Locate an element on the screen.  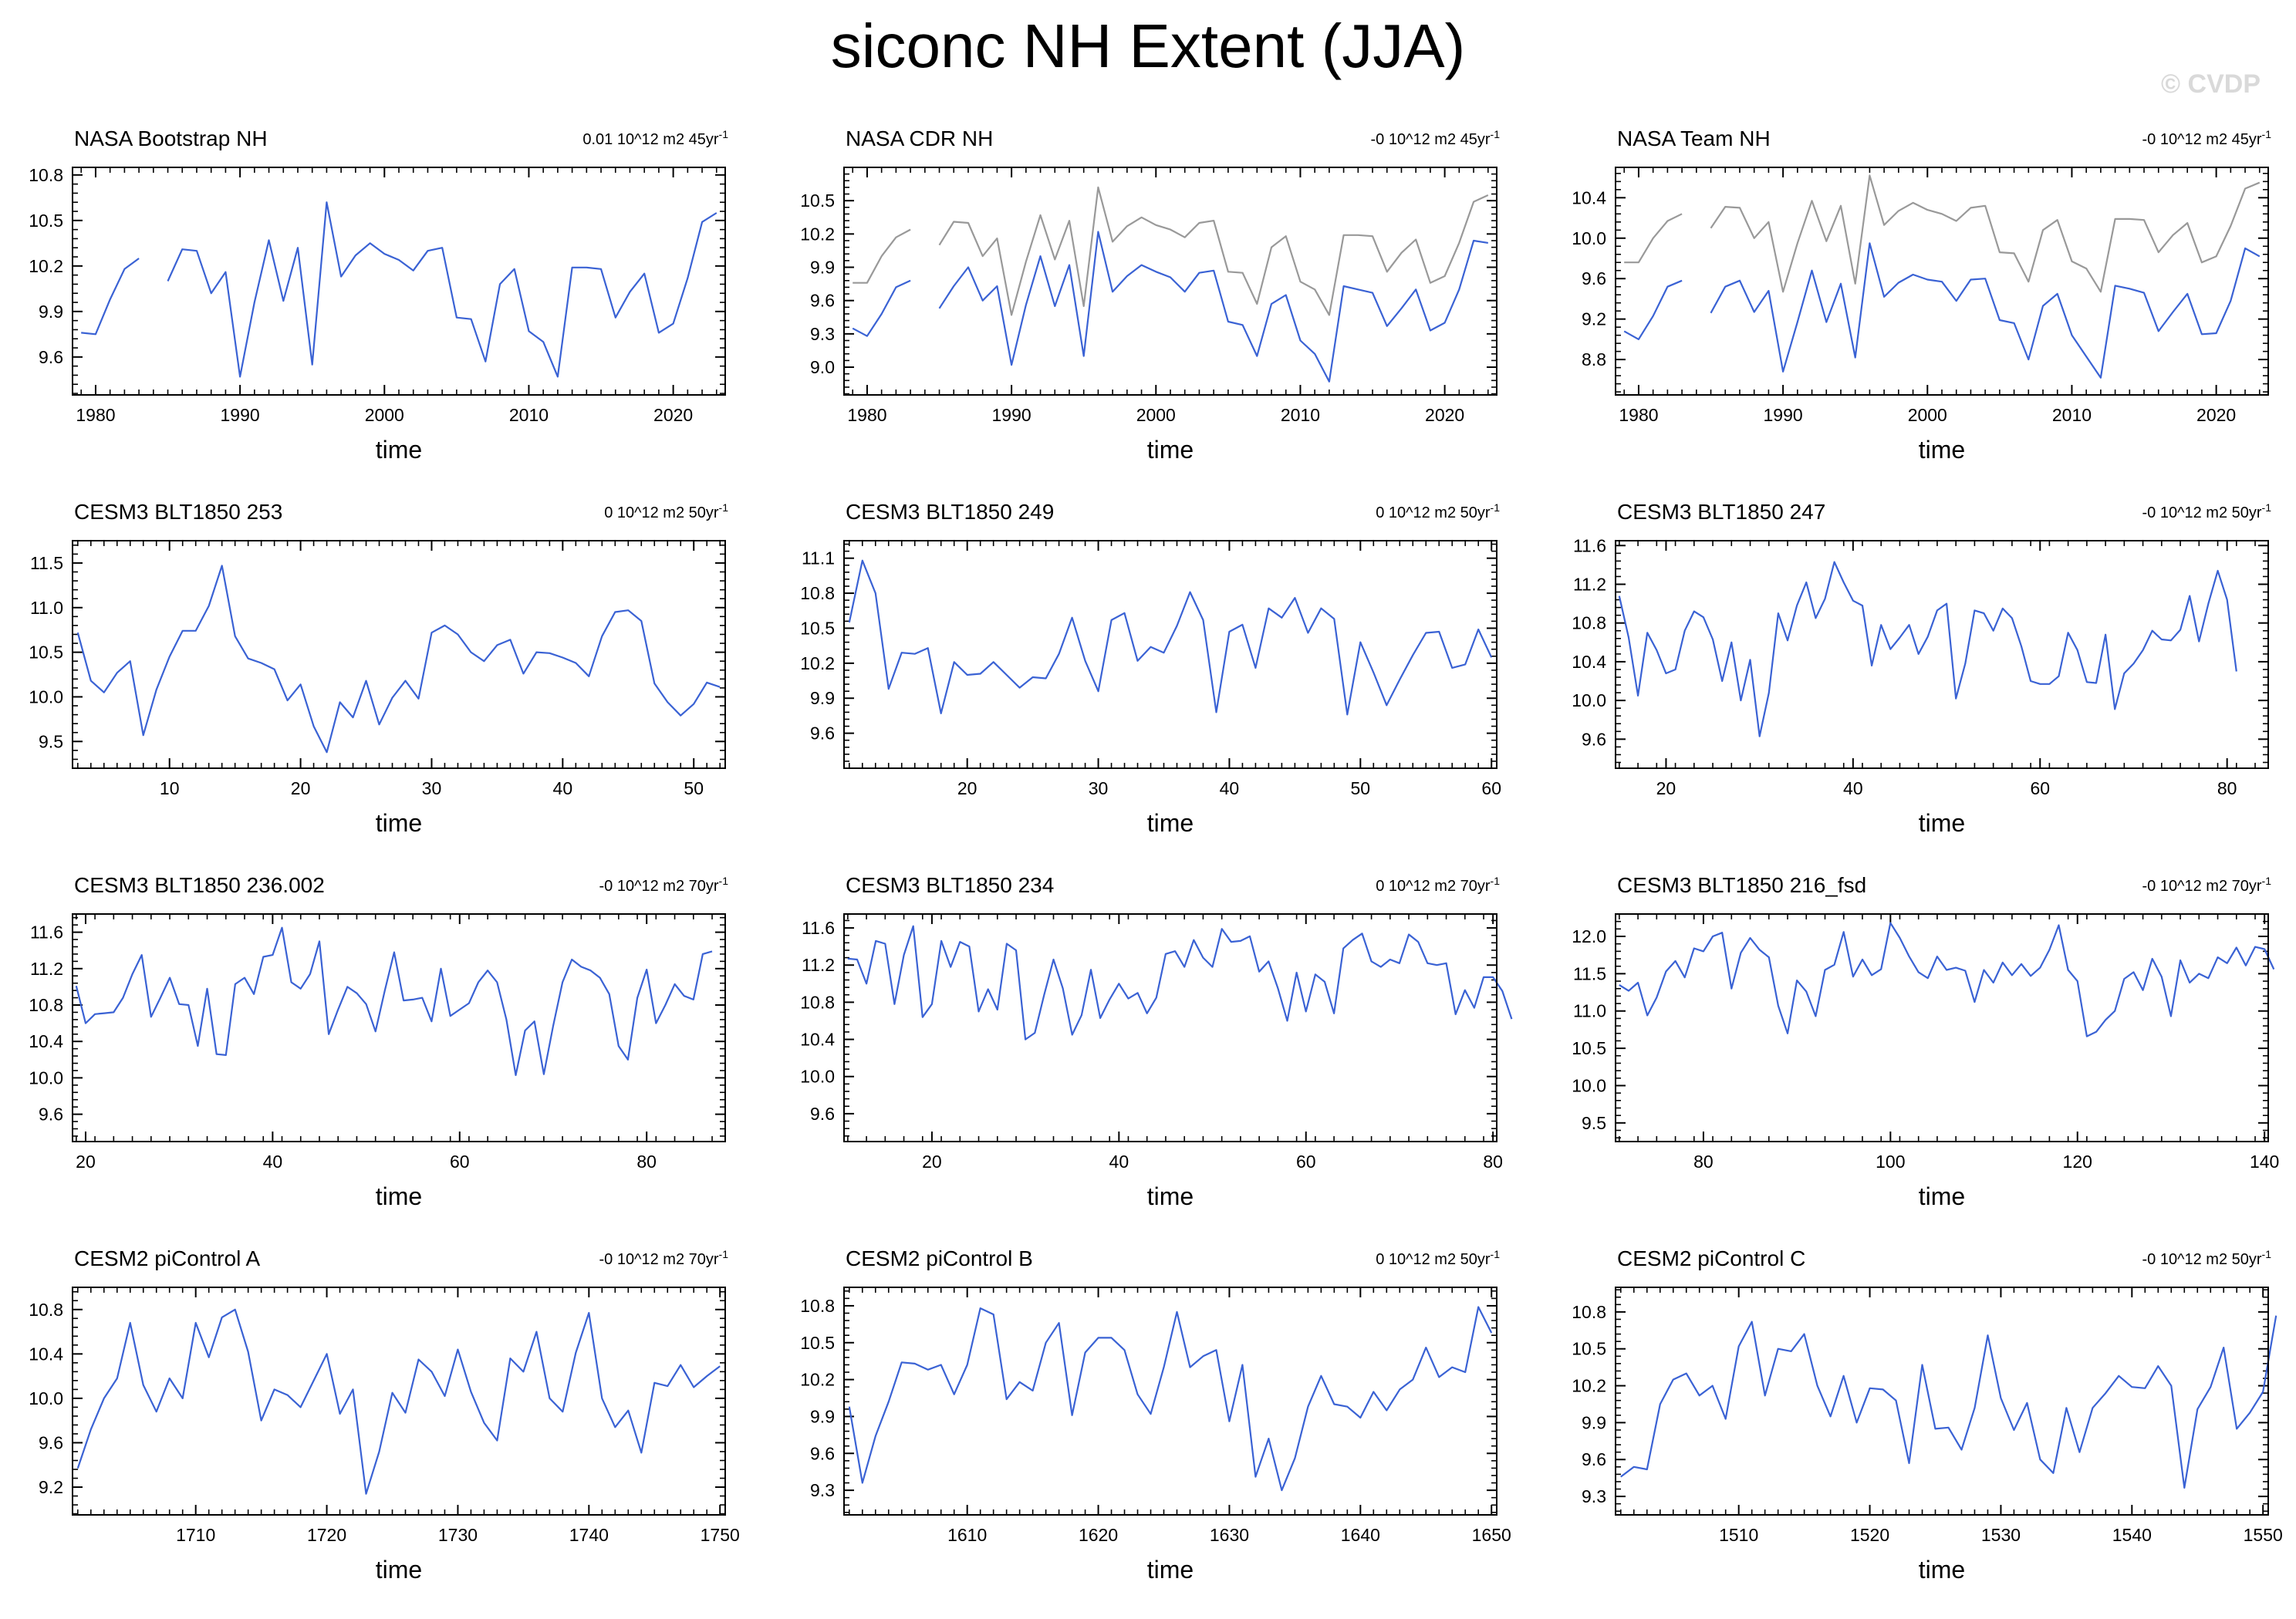
y-tick-label: 11.1 is located at coordinates (818, 558).